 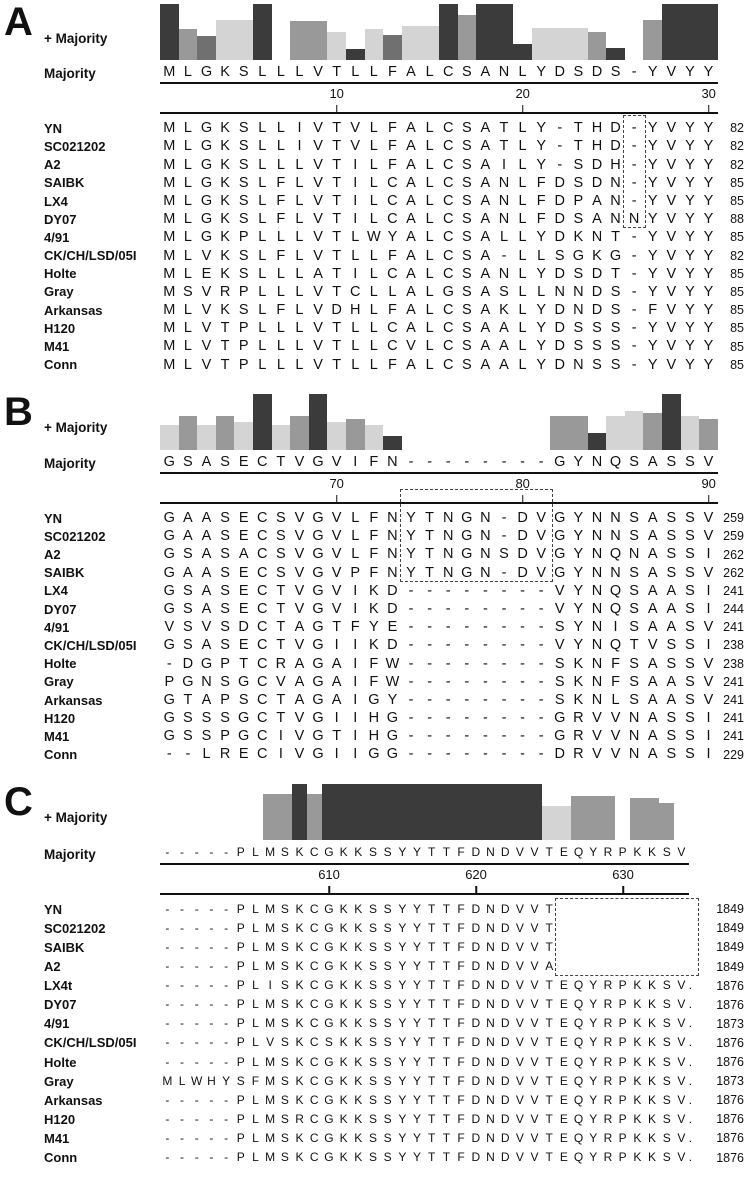 I want to click on residue: C, so click(x=392, y=273).